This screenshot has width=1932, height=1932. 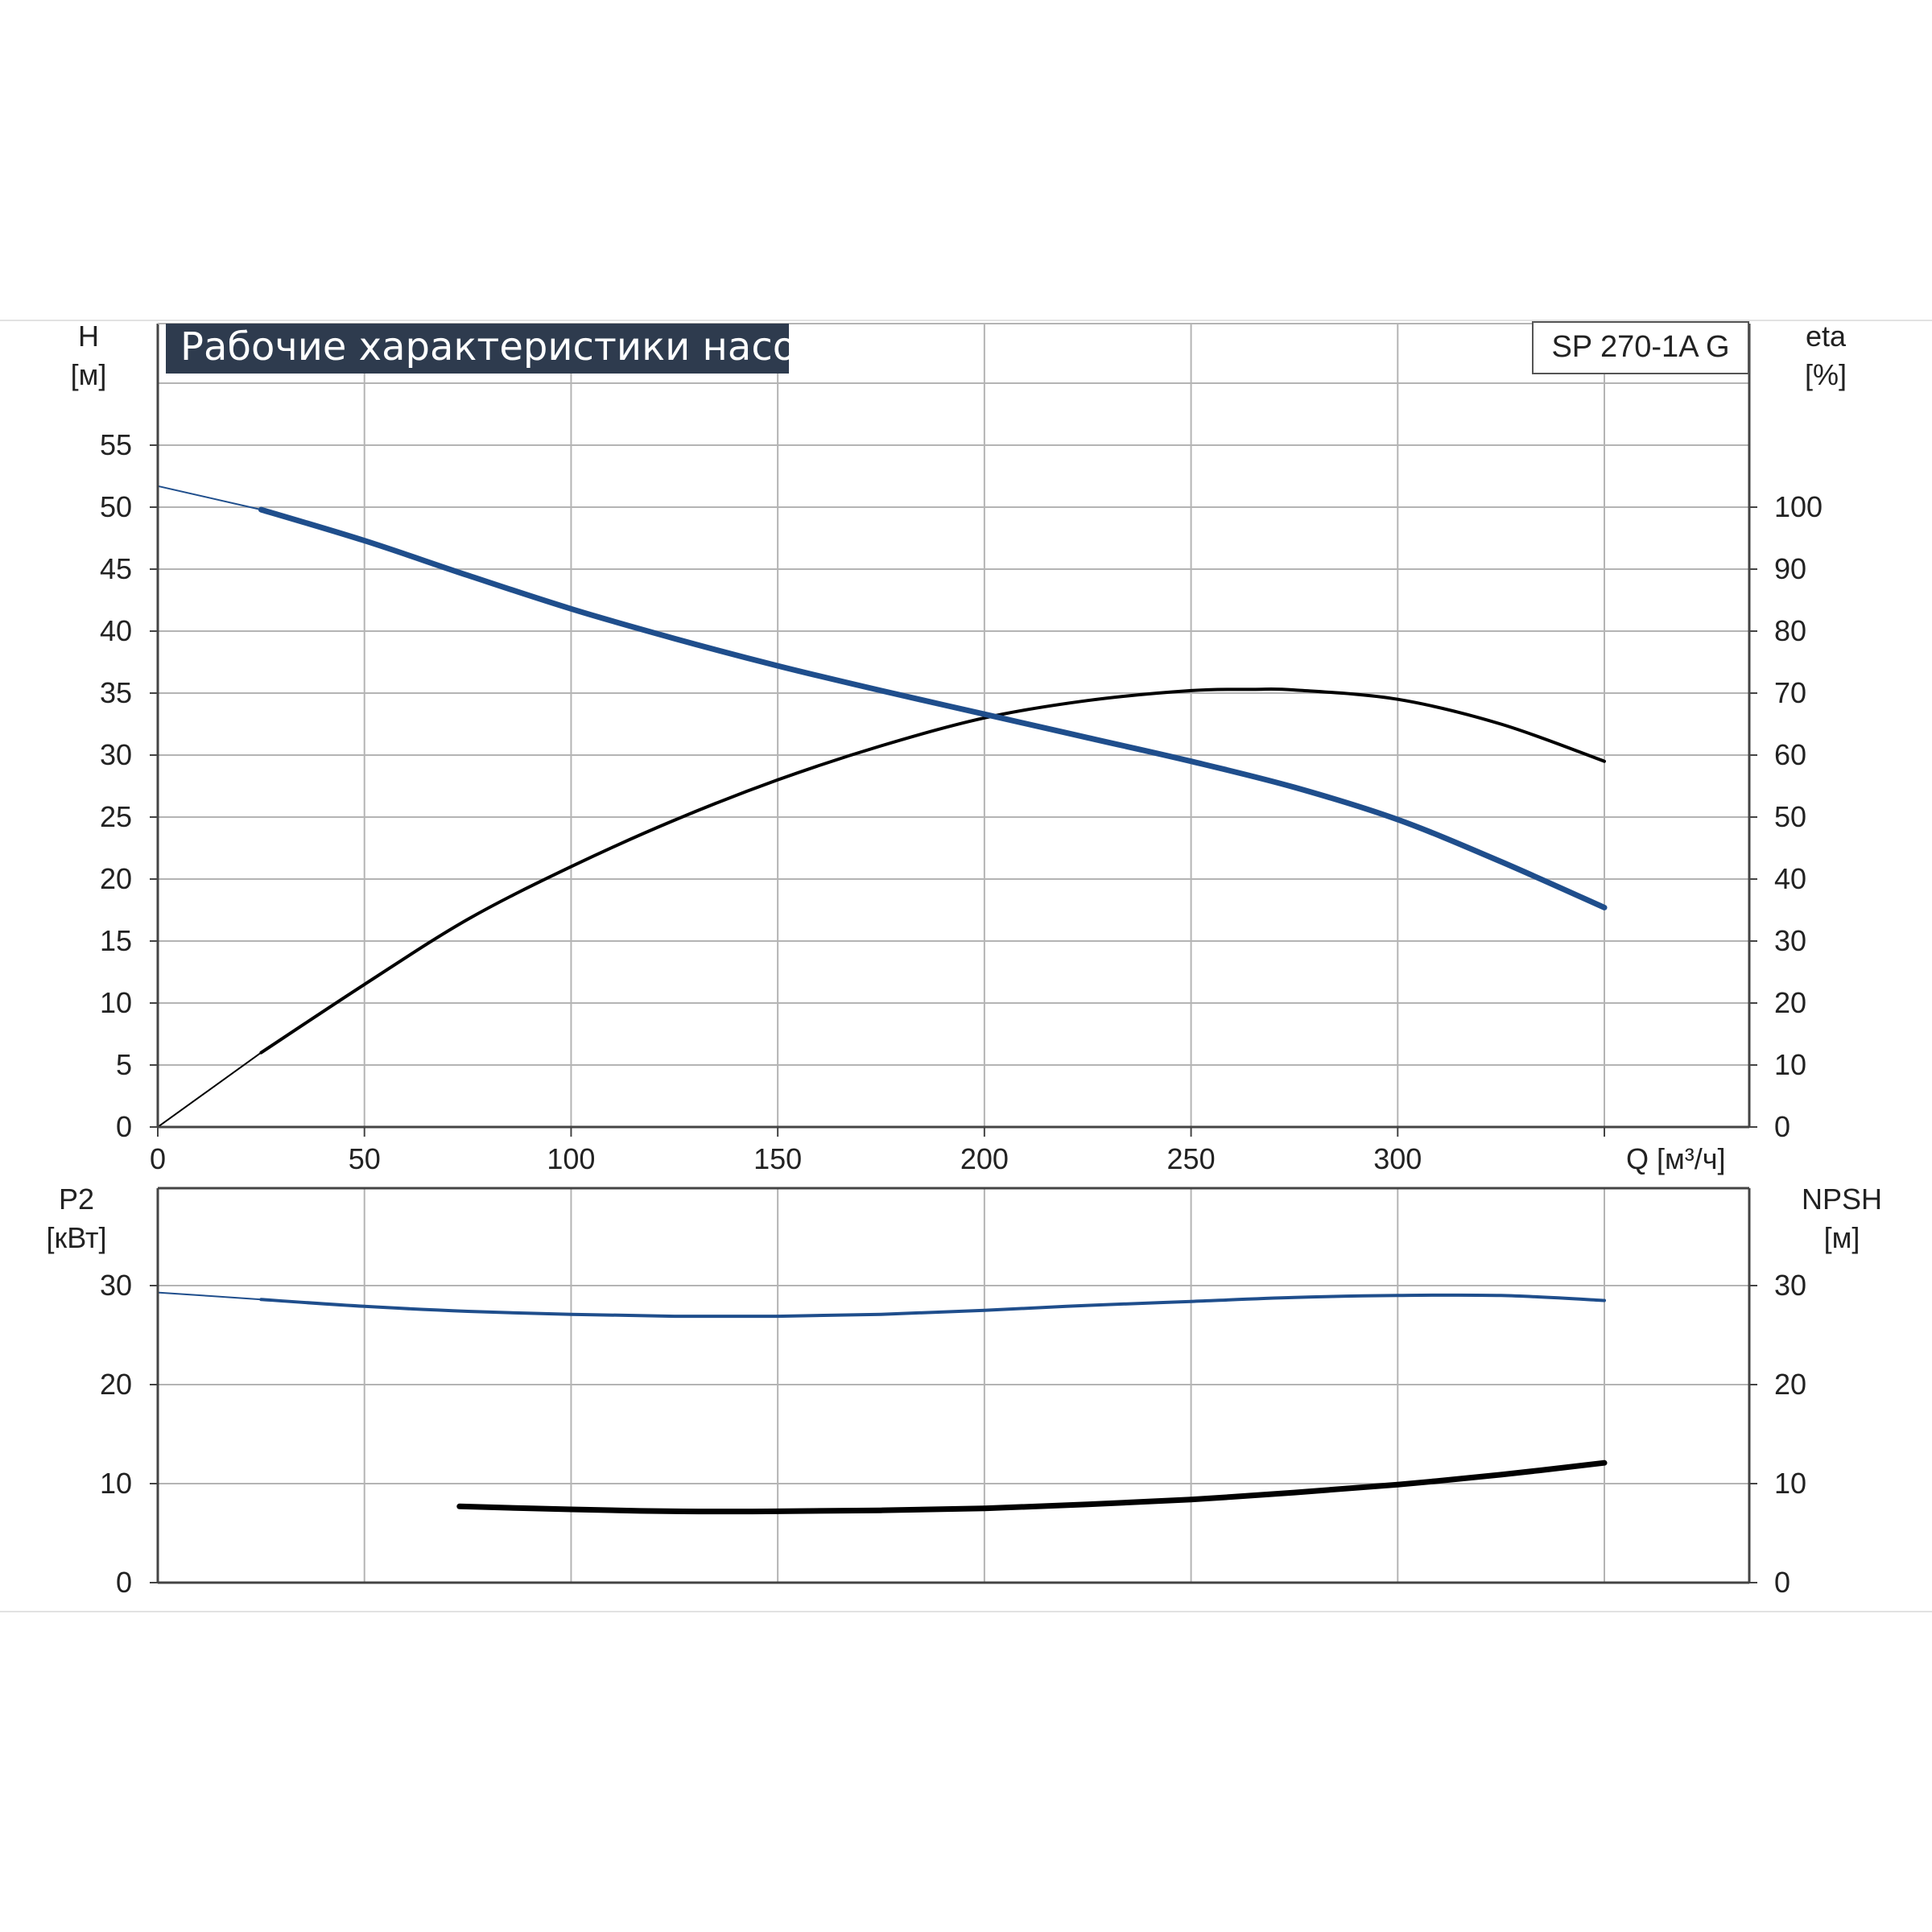 I want to click on top-right-tick-label: 30, so click(x=1790, y=940).